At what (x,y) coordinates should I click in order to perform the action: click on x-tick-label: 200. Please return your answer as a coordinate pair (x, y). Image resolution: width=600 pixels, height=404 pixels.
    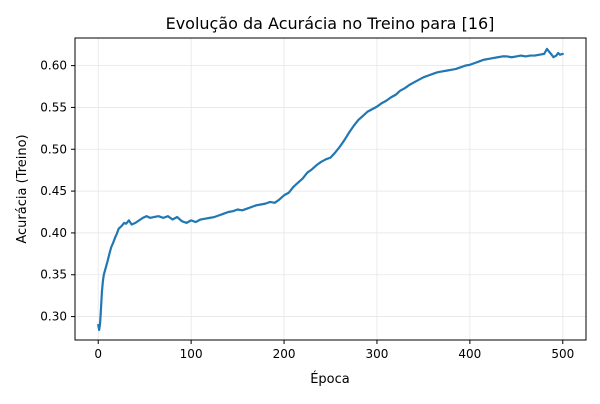
    Looking at the image, I should click on (284, 354).